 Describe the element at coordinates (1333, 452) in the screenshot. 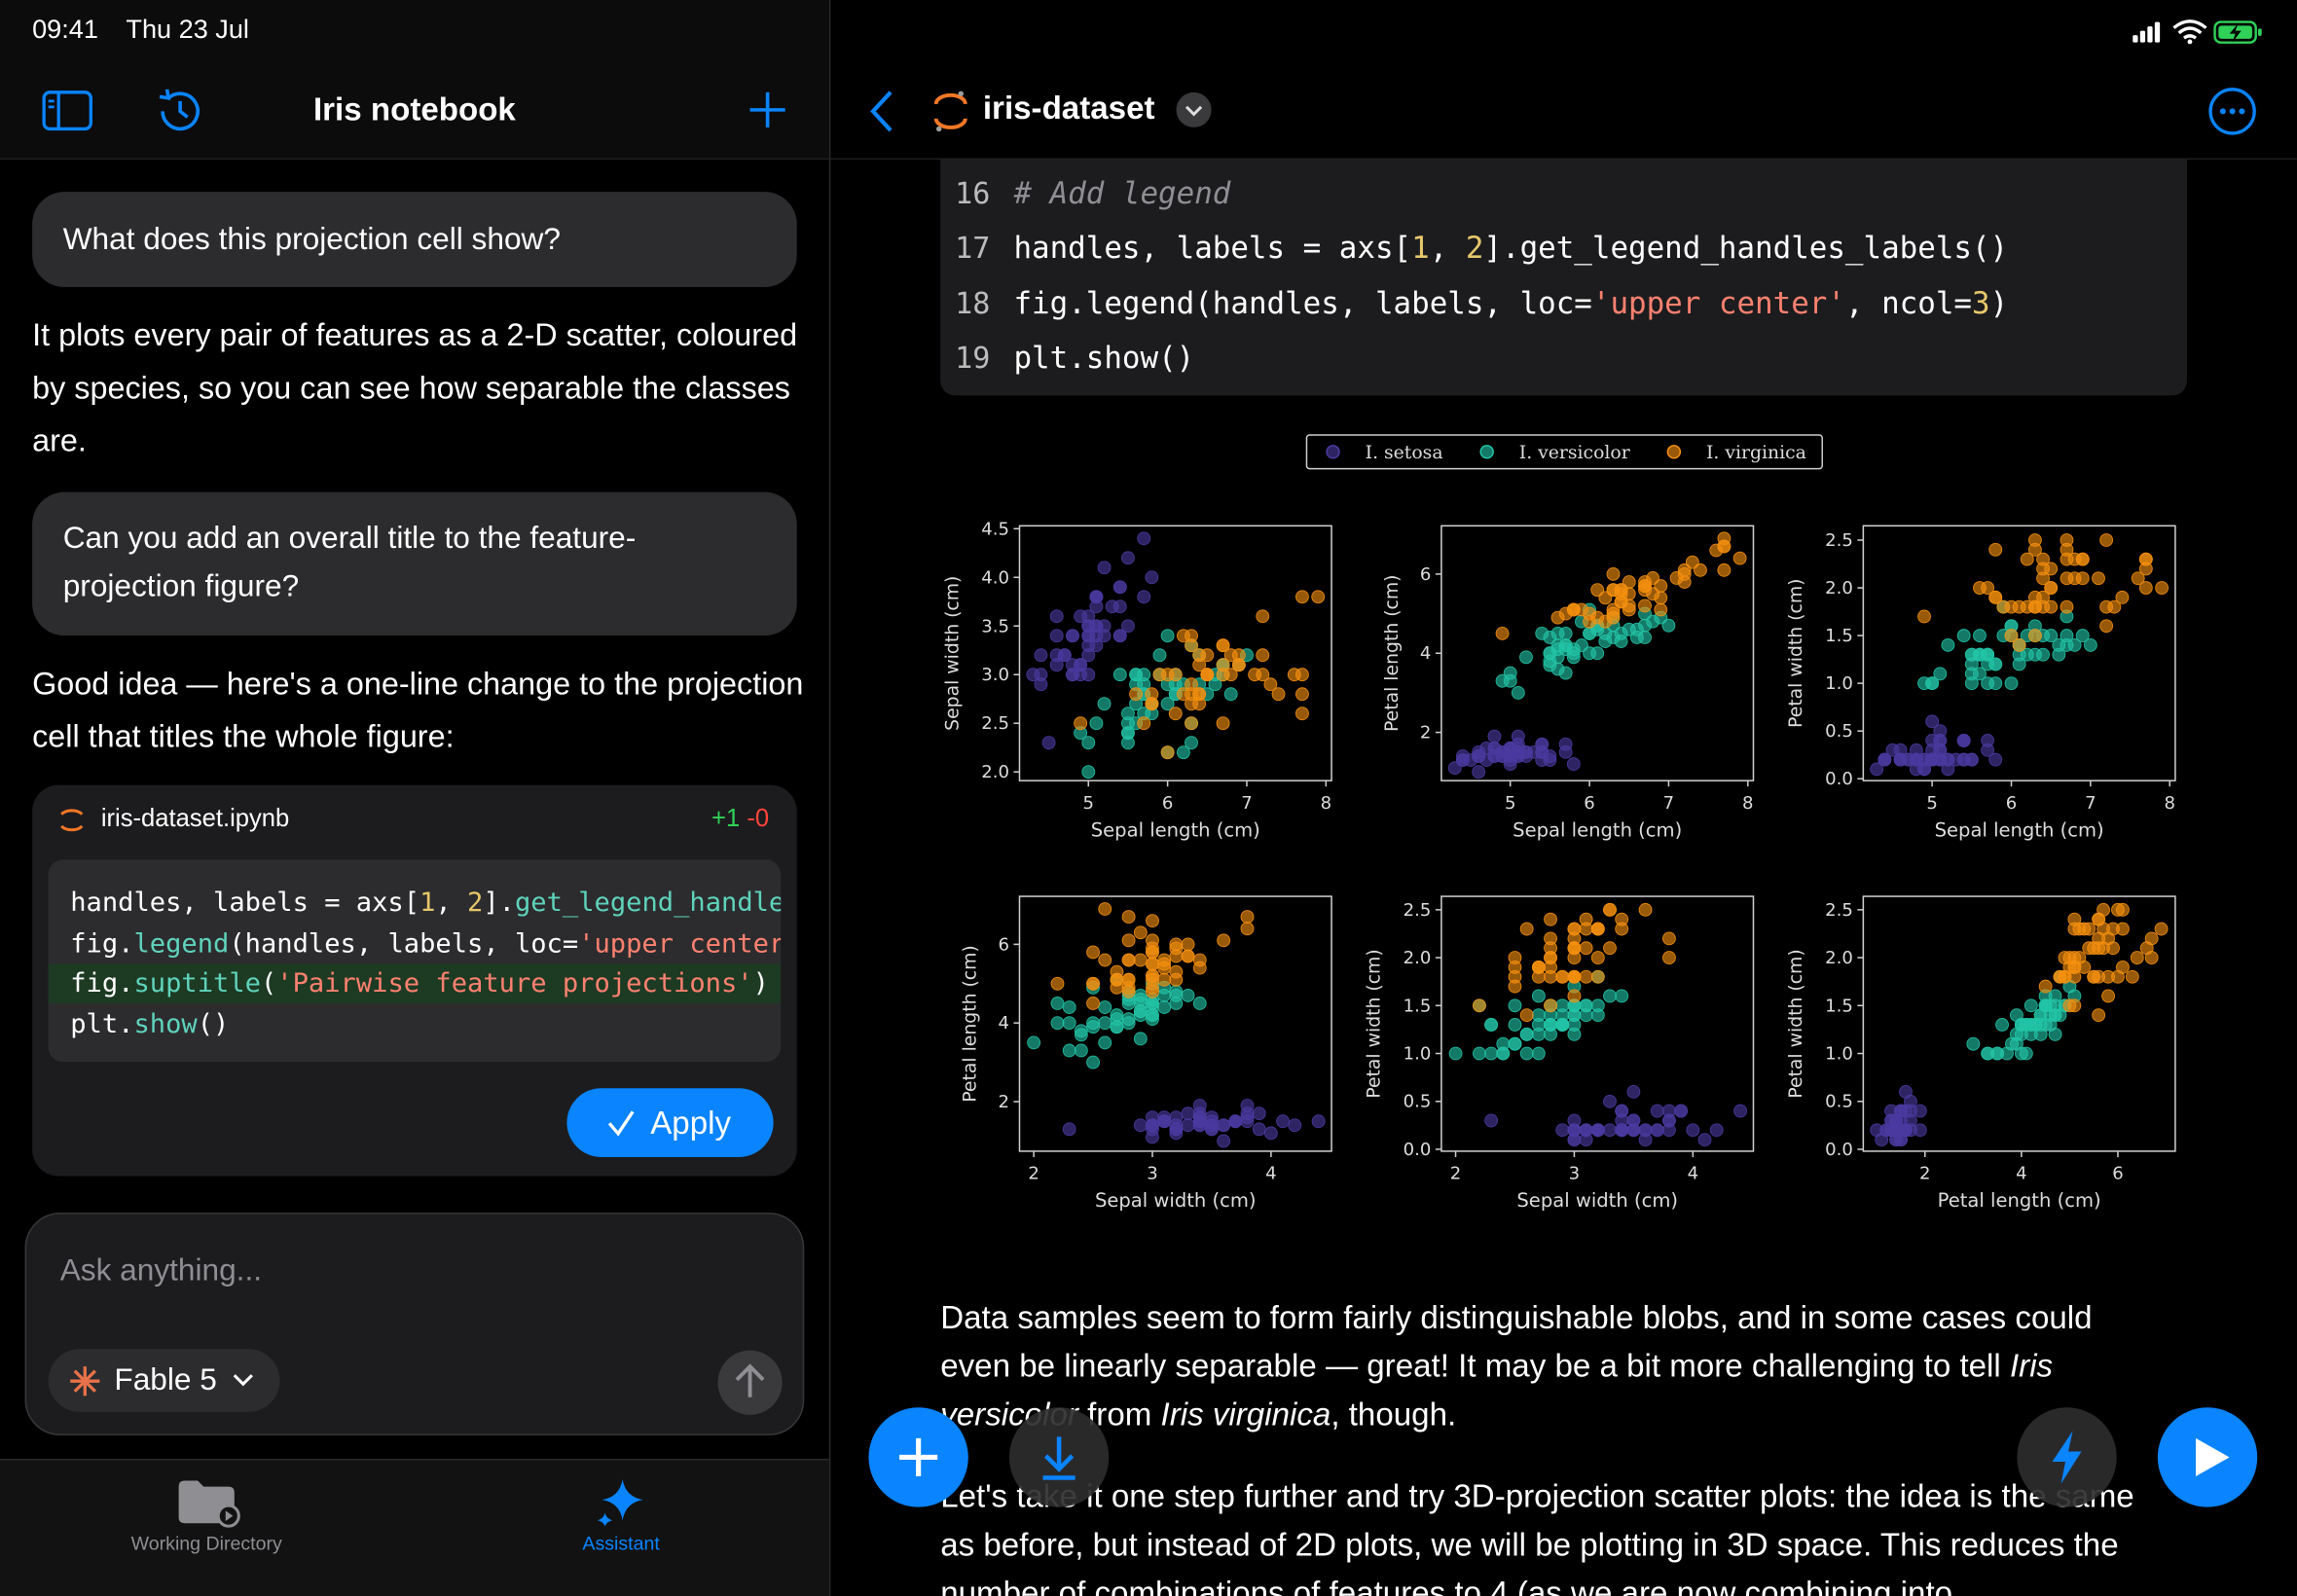

I see `legend-marker` at that location.